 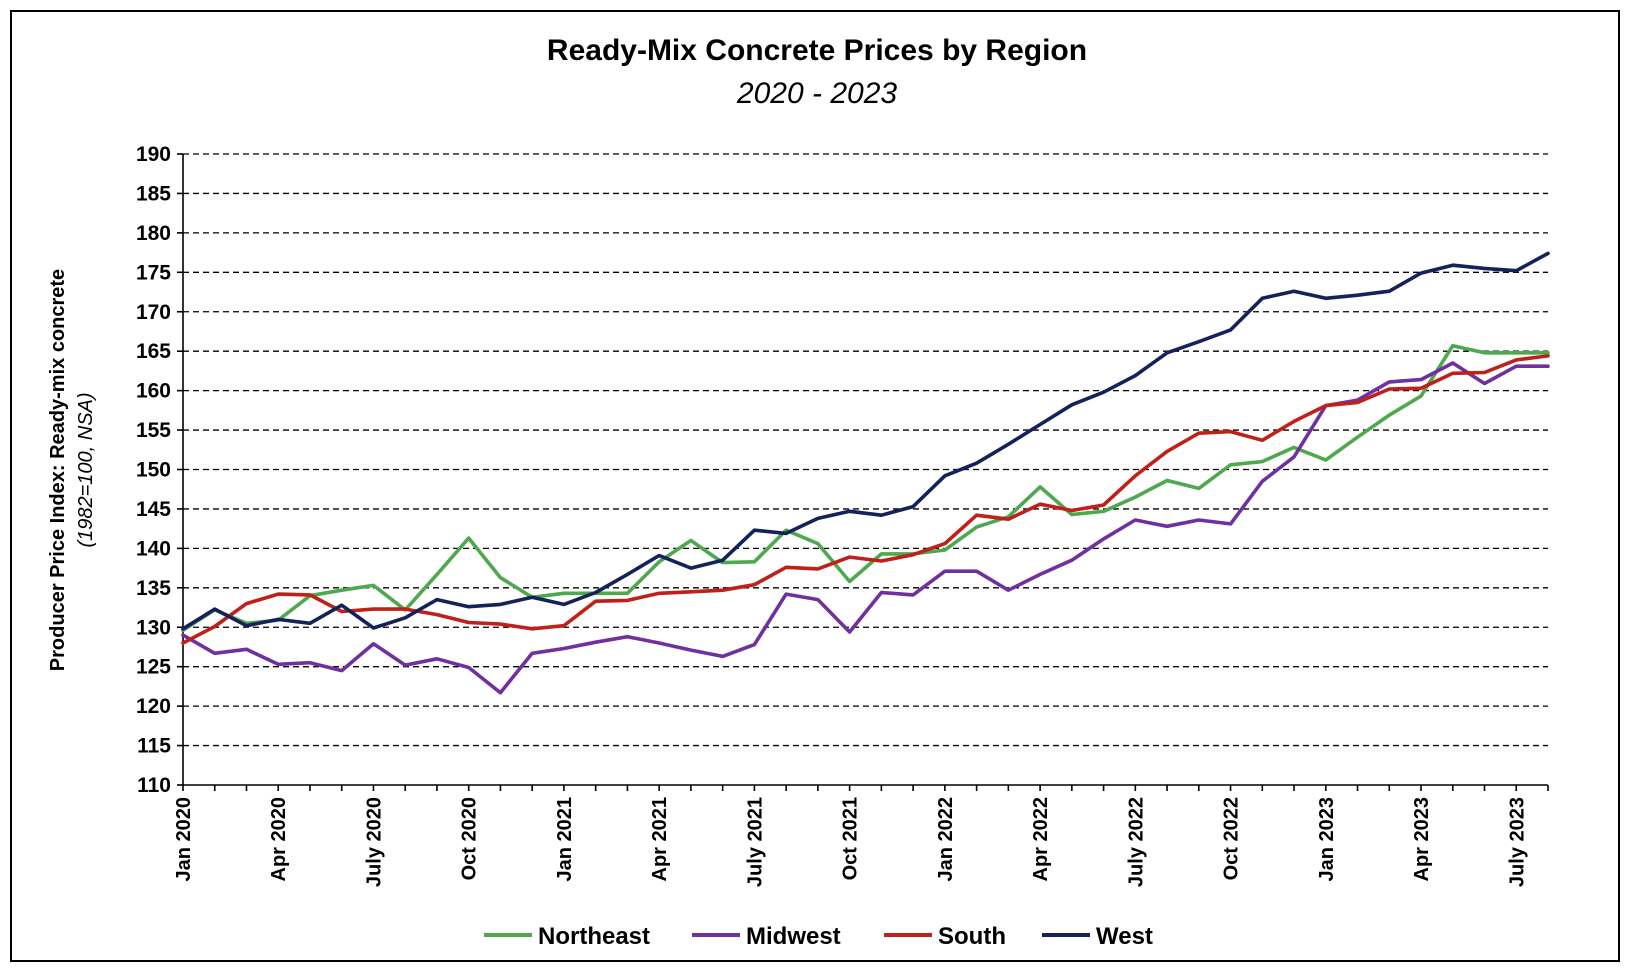 What do you see at coordinates (470, 838) in the screenshot?
I see `x-tick-label: Oct 2020` at bounding box center [470, 838].